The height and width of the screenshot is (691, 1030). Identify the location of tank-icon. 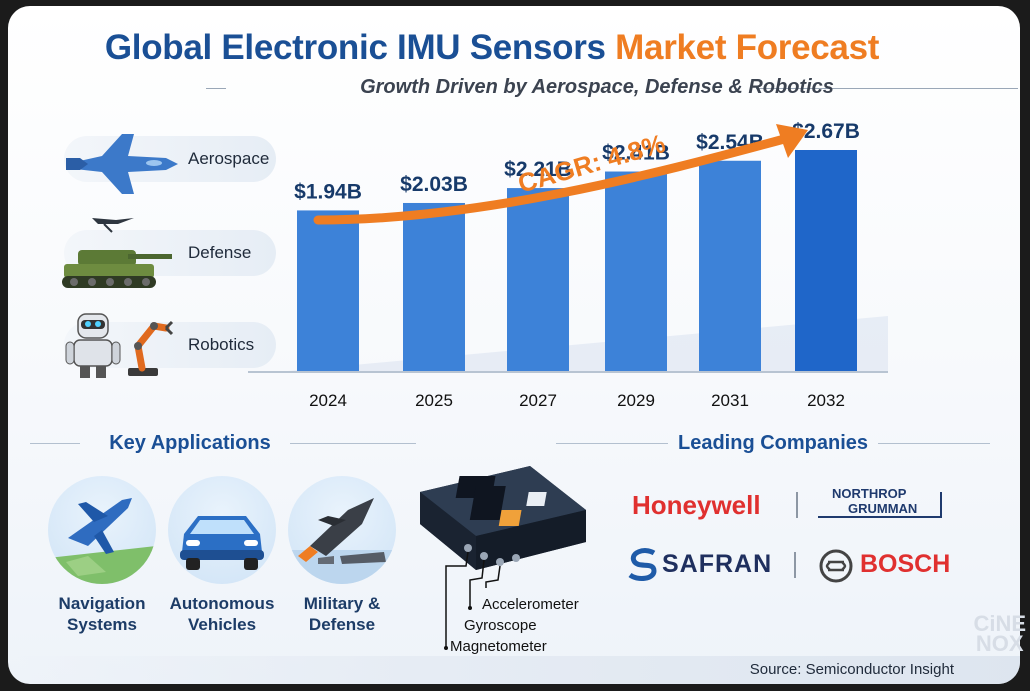
(117, 253).